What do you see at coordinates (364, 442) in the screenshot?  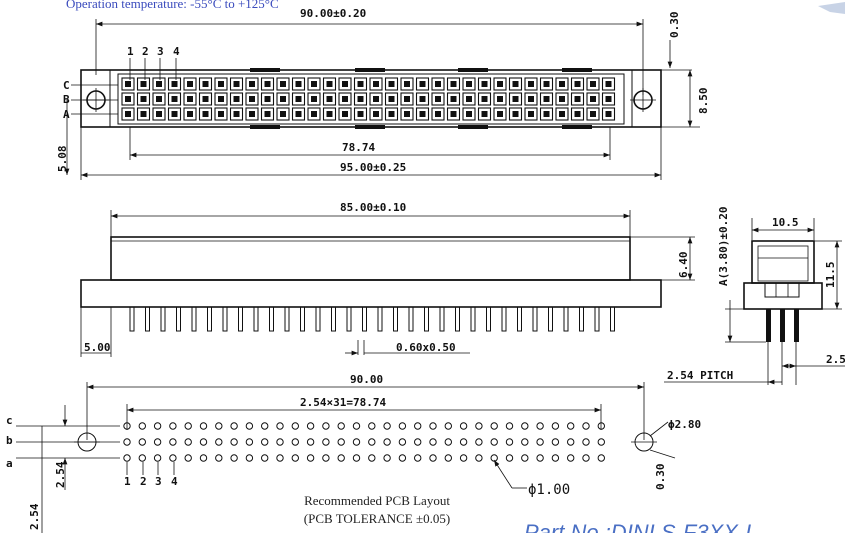 I see `pcb-hole-grid` at bounding box center [364, 442].